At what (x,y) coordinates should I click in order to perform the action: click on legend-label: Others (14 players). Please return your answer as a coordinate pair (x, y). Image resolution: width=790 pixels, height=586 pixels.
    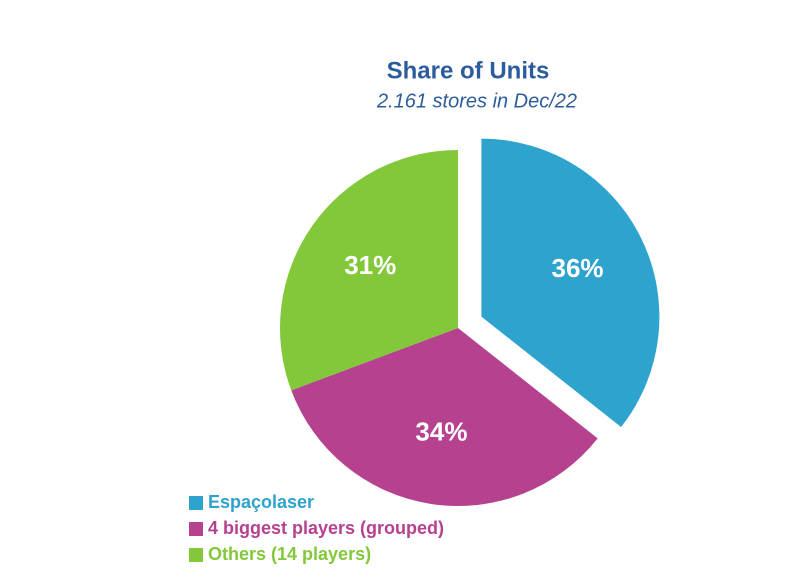
    Looking at the image, I should click on (289, 554).